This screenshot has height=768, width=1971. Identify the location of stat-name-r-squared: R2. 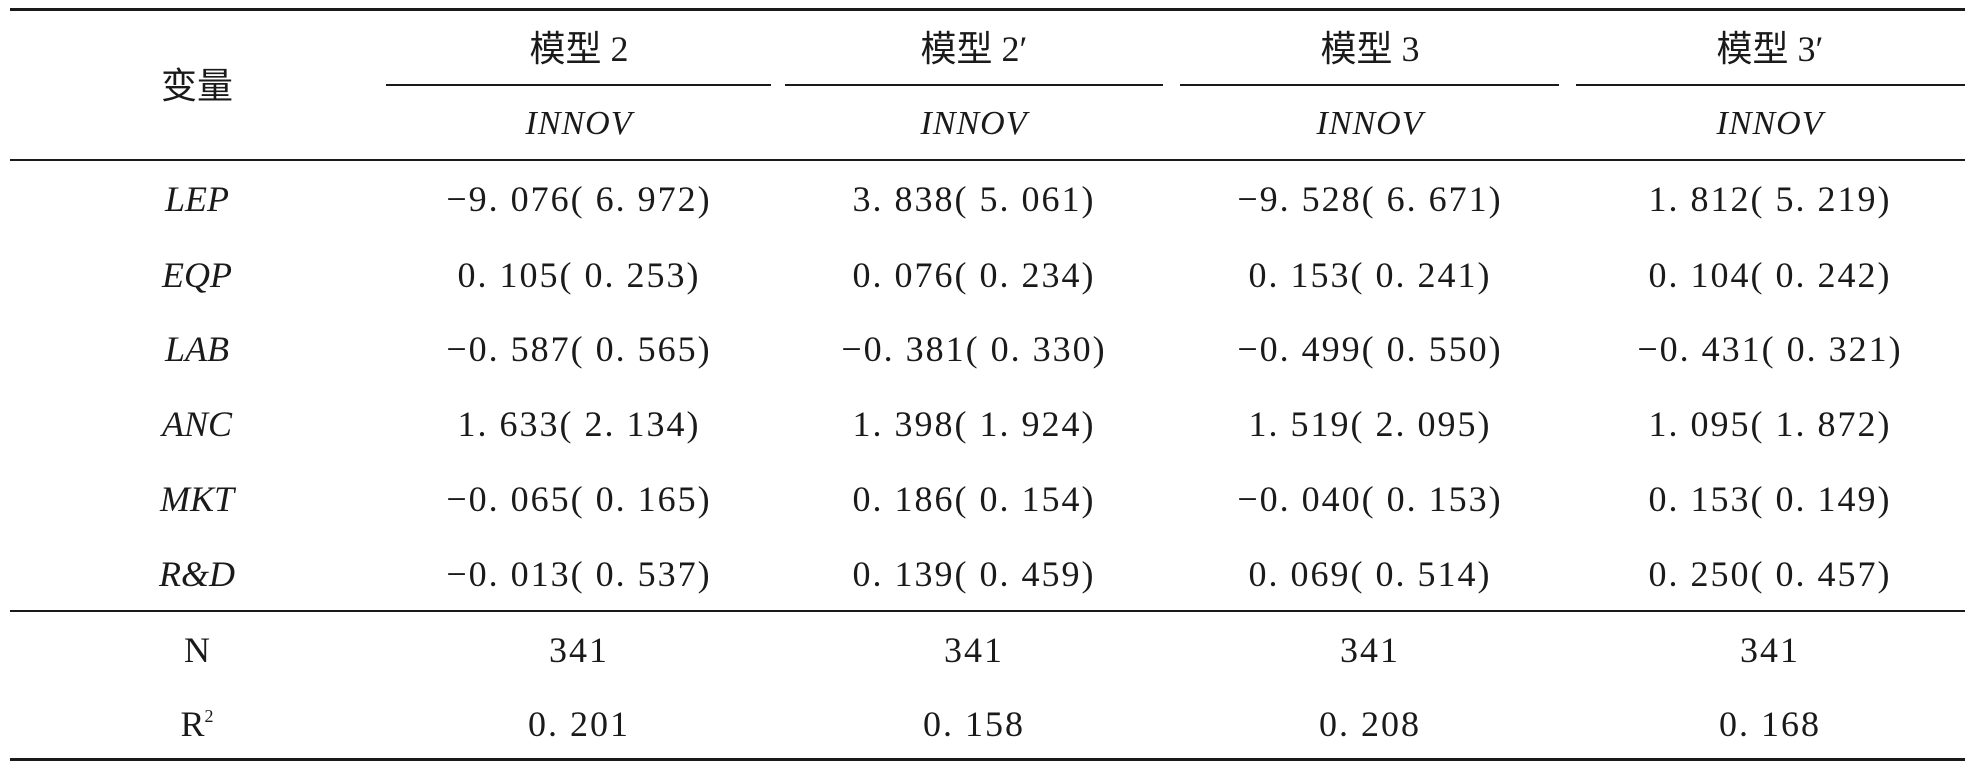
(196, 724).